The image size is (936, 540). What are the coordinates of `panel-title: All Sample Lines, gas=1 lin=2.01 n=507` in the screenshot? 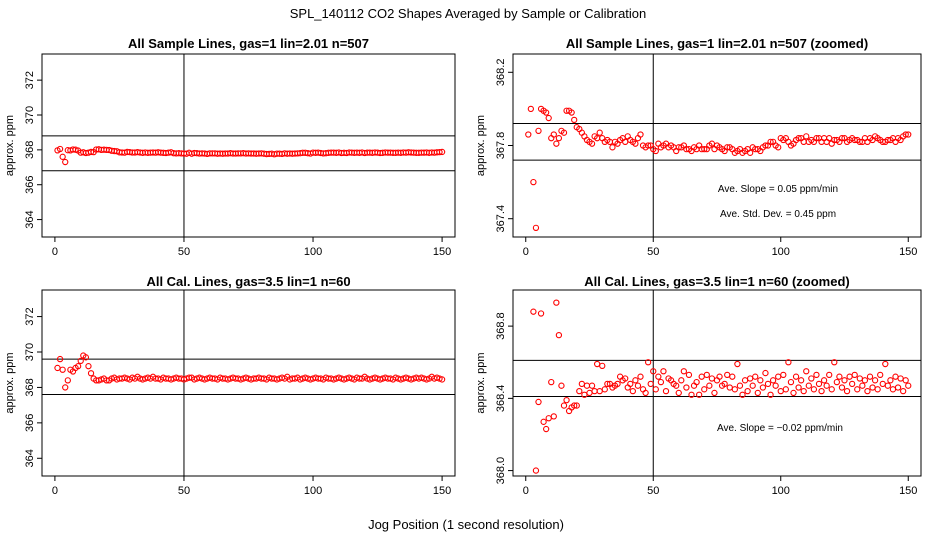 It's located at (248, 43).